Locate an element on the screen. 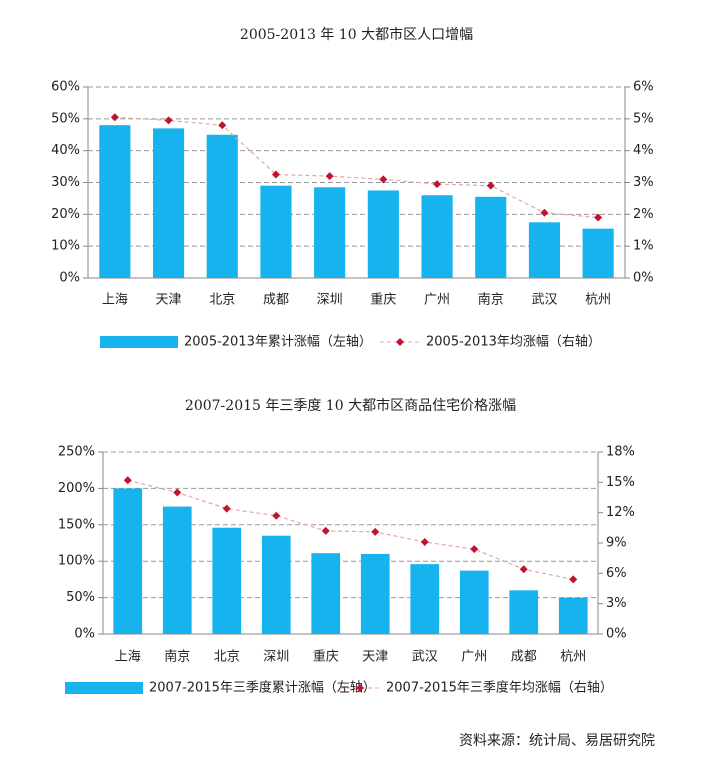  y-tick-label: 10% is located at coordinates (65, 246).